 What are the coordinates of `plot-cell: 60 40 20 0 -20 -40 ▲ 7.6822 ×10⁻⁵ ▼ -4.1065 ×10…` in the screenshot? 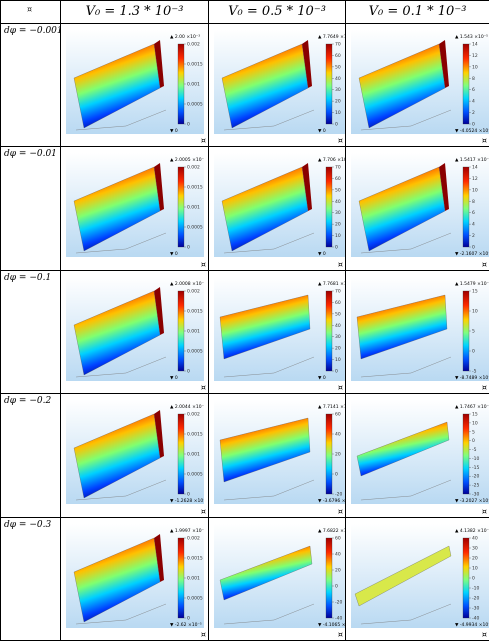 It's located at (277, 578).